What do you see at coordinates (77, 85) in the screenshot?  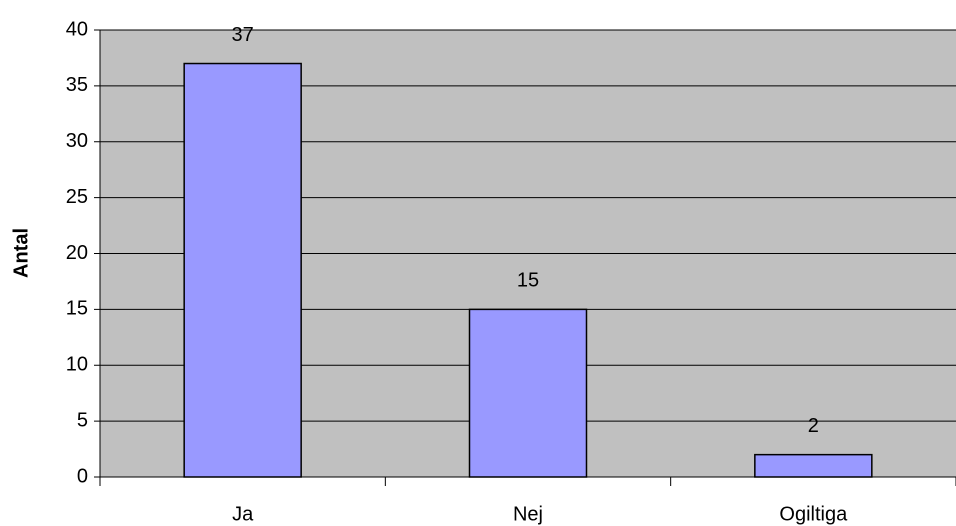 I see `y-tick-label: 35` at bounding box center [77, 85].